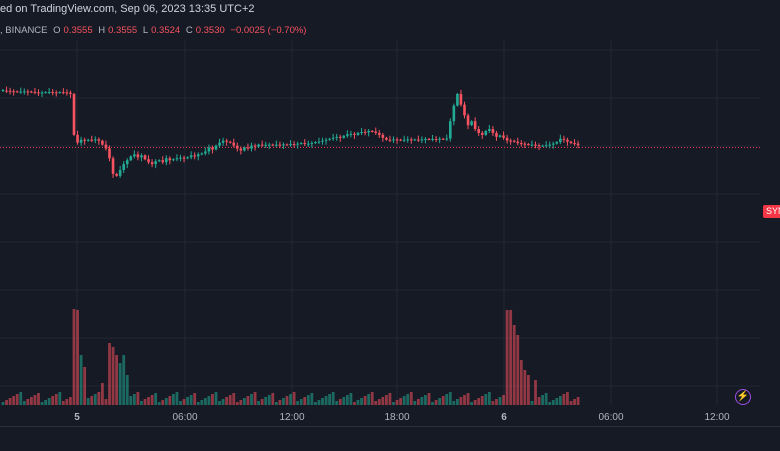 The image size is (780, 451). I want to click on x-tick-label: 5, so click(77, 417).